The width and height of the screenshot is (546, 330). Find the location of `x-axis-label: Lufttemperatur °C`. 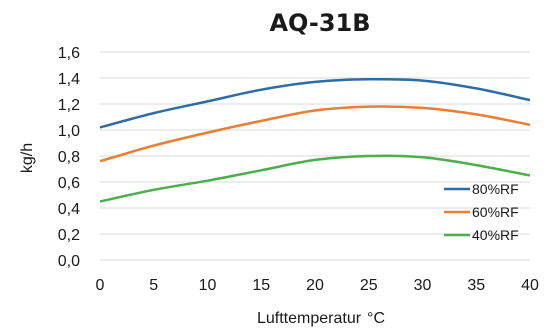

x-axis-label: Lufttemperatur °C is located at coordinates (321, 318).